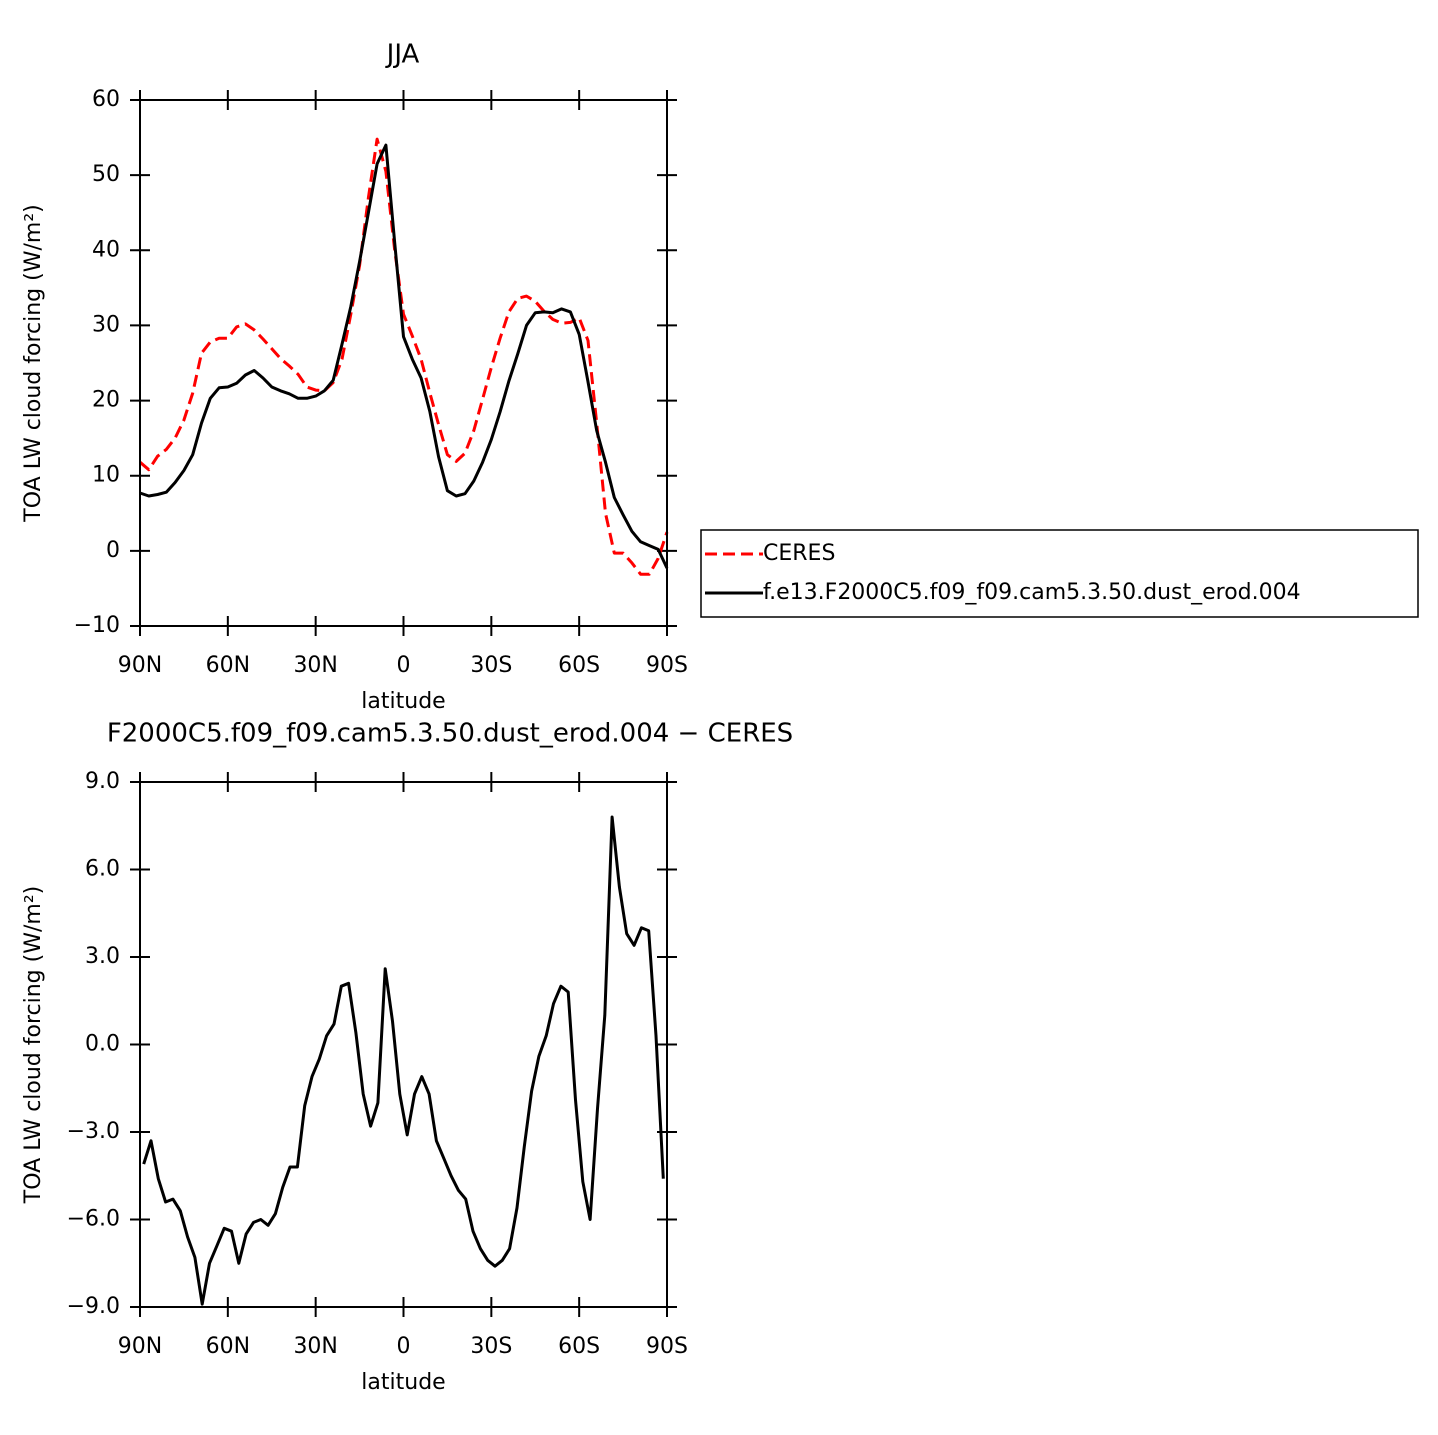  What do you see at coordinates (102, 869) in the screenshot?
I see `y-tick-label: 6.0` at bounding box center [102, 869].